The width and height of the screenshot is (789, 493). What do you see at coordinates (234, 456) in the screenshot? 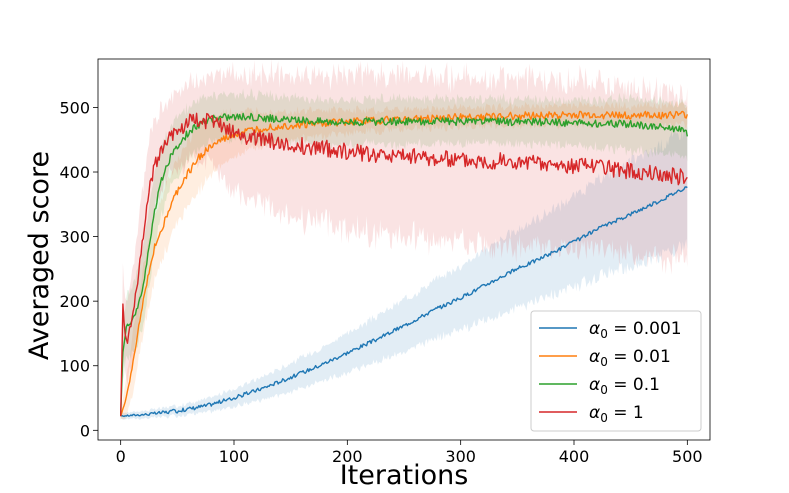
I see `x-tick-label: 100` at bounding box center [234, 456].